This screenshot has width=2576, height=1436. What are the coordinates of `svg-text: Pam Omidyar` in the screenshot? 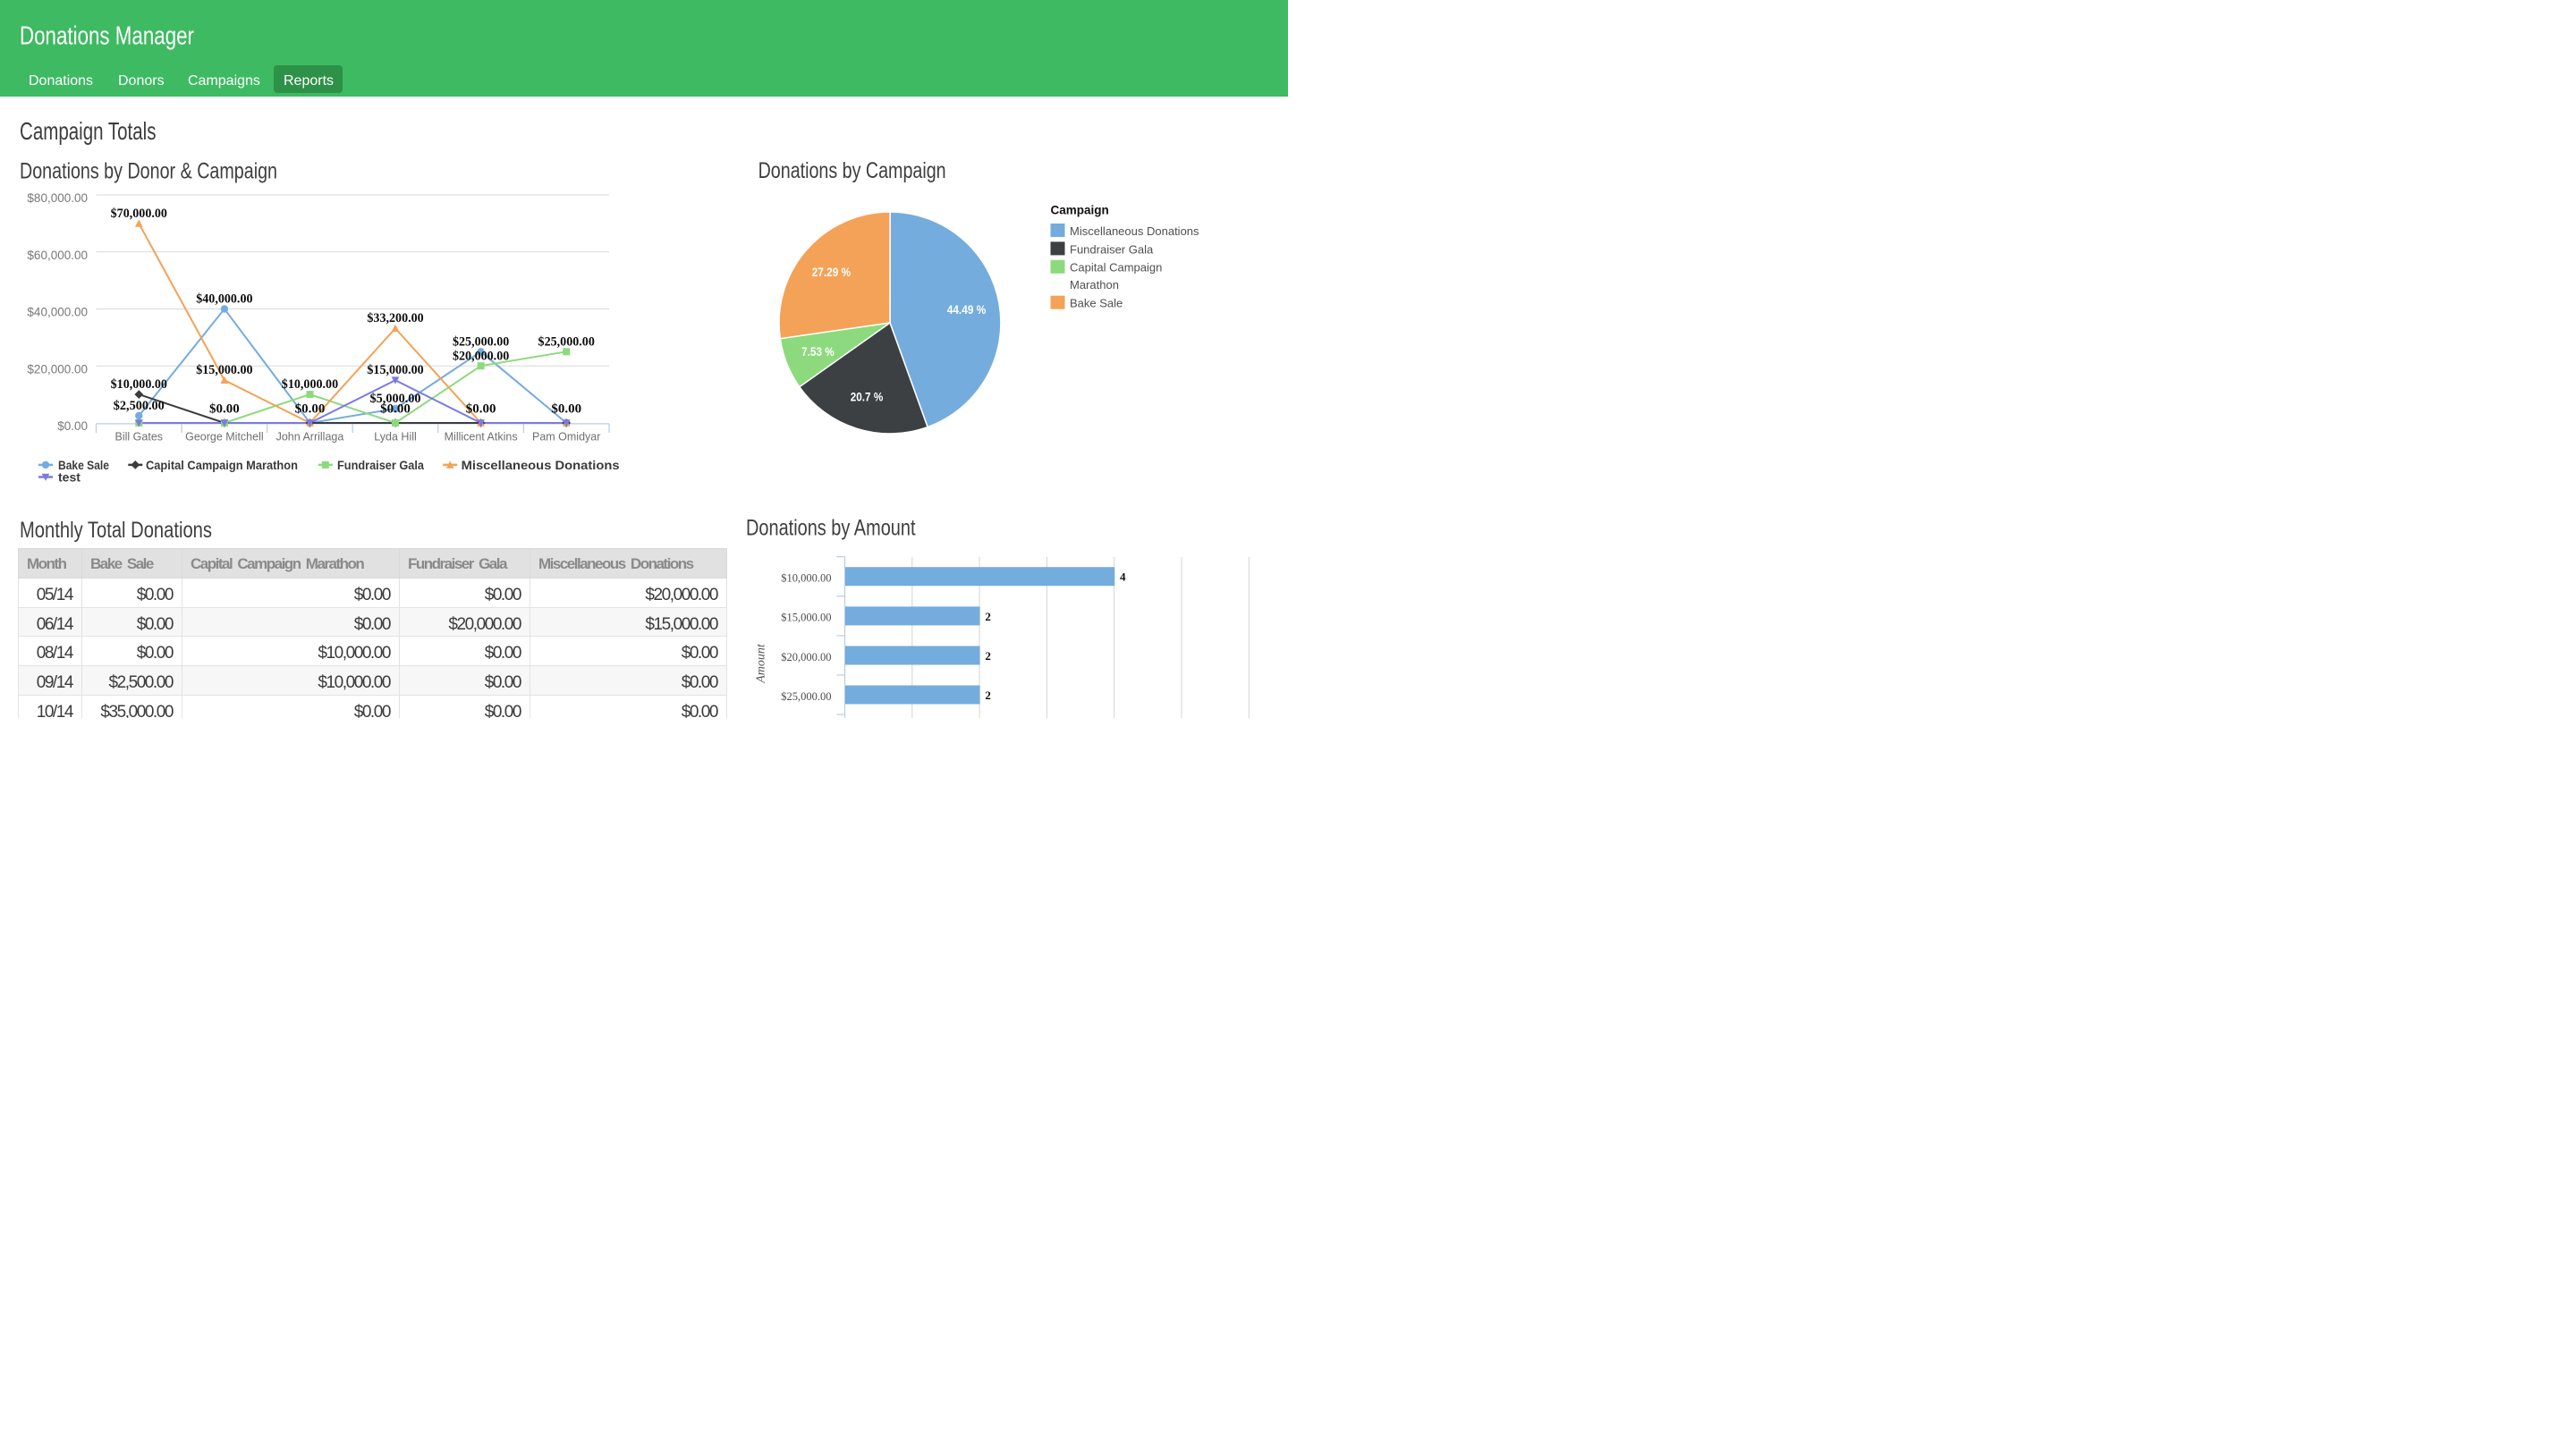 It's located at (566, 437).